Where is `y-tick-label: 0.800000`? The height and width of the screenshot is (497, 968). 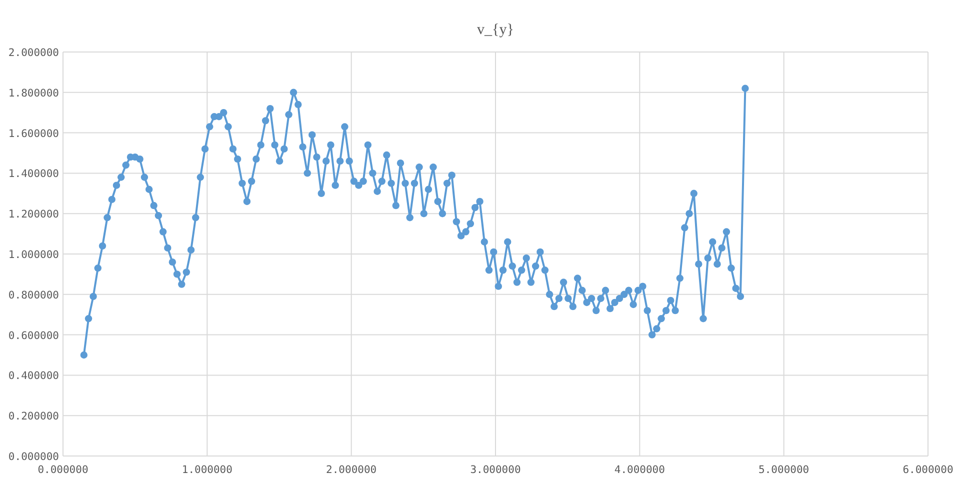
y-tick-label: 0.800000 is located at coordinates (33, 295).